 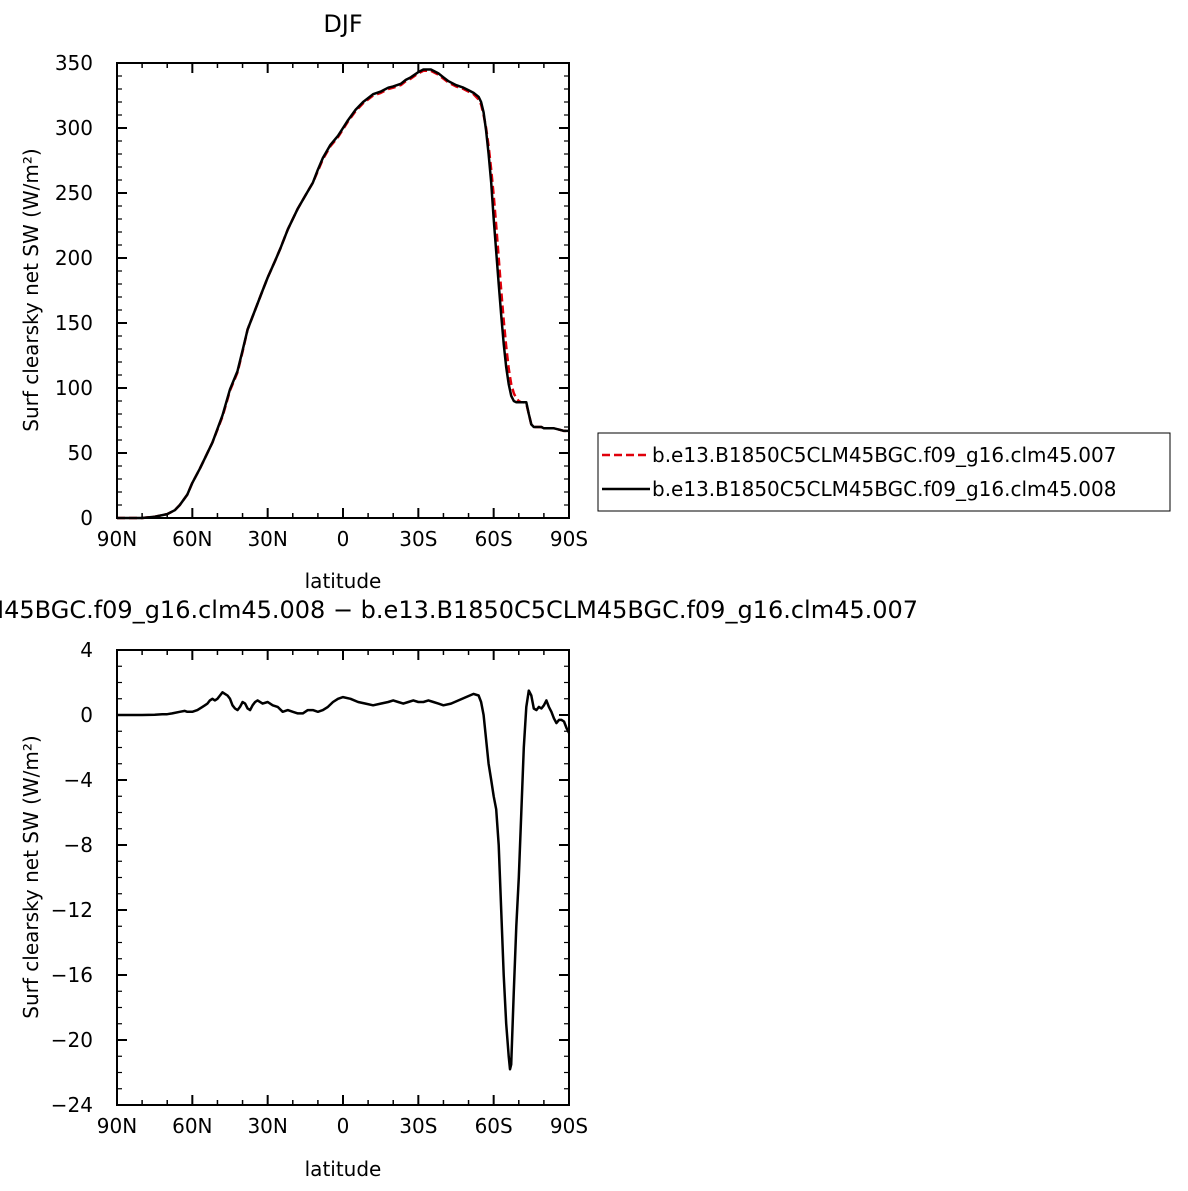 What do you see at coordinates (342, 24) in the screenshot?
I see `top-panel-title: DJF` at bounding box center [342, 24].